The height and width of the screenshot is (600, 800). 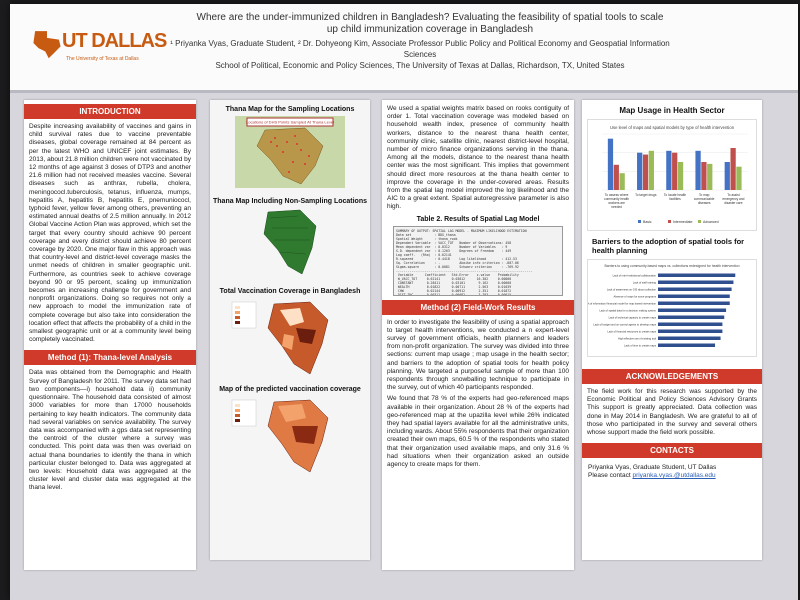 What do you see at coordinates (645, 283) in the screenshot?
I see `barrier-label: Lack of staff training` at bounding box center [645, 283].